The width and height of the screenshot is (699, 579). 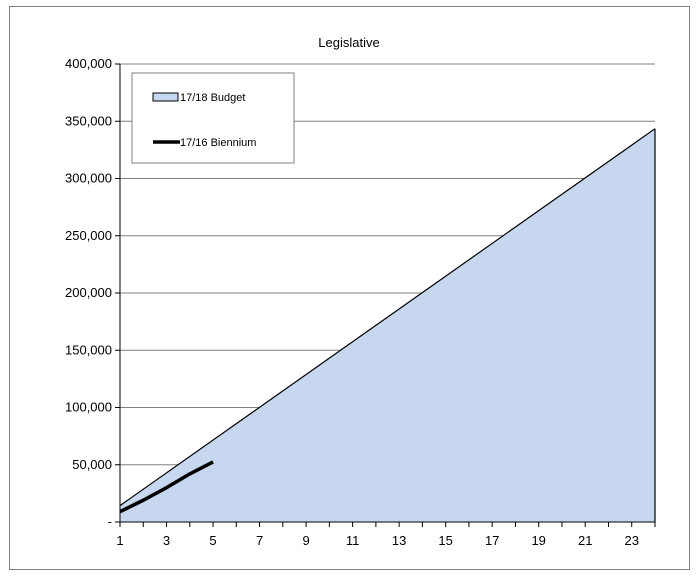 What do you see at coordinates (88, 349) in the screenshot?
I see `y-tick-label: 150,000` at bounding box center [88, 349].